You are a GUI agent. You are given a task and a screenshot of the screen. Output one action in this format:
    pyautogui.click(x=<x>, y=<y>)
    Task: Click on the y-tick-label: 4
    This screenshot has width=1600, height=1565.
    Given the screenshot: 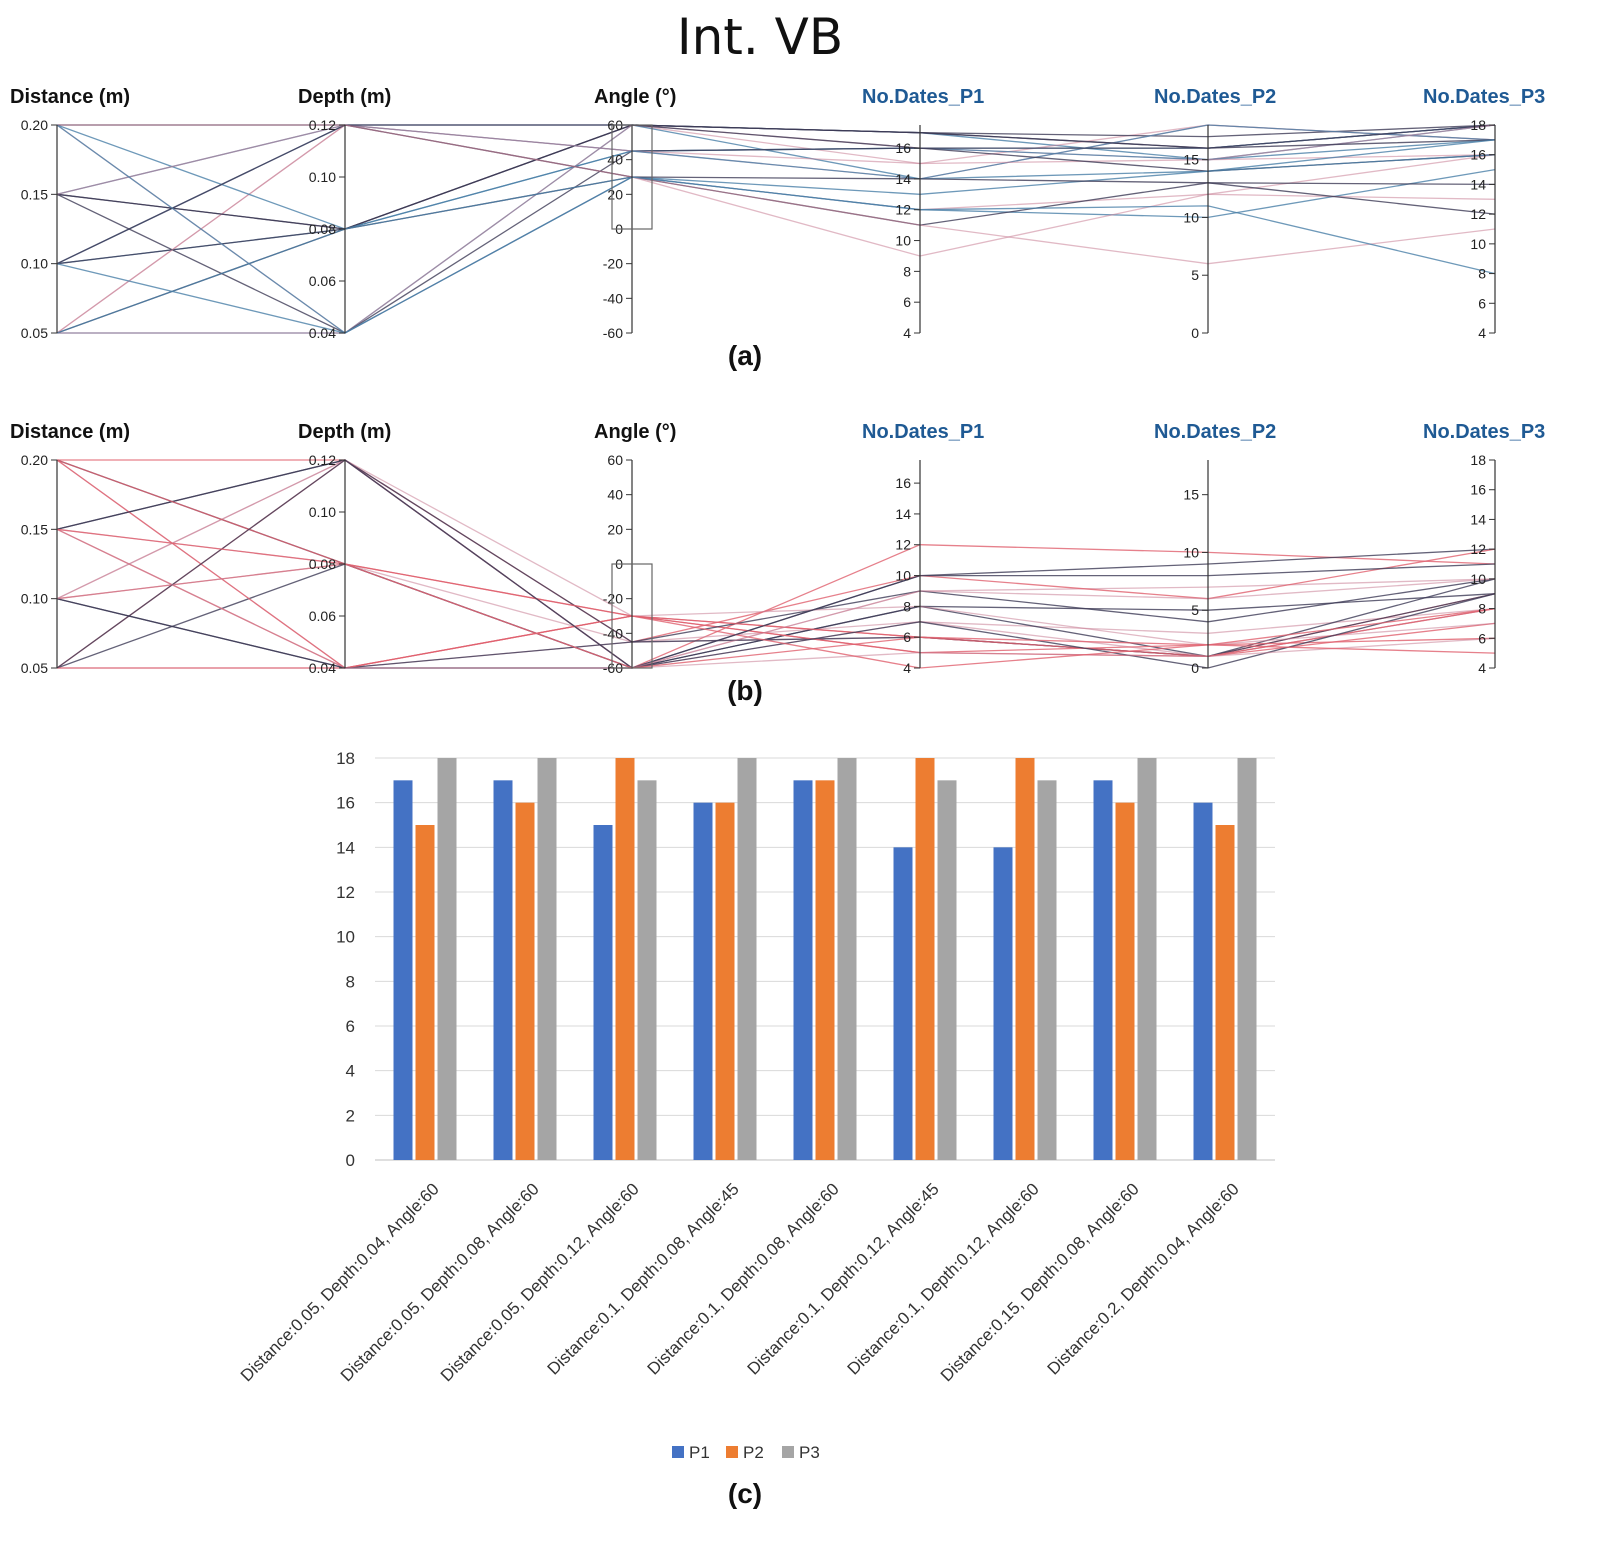 What is the action you would take?
    pyautogui.click(x=350, y=1071)
    